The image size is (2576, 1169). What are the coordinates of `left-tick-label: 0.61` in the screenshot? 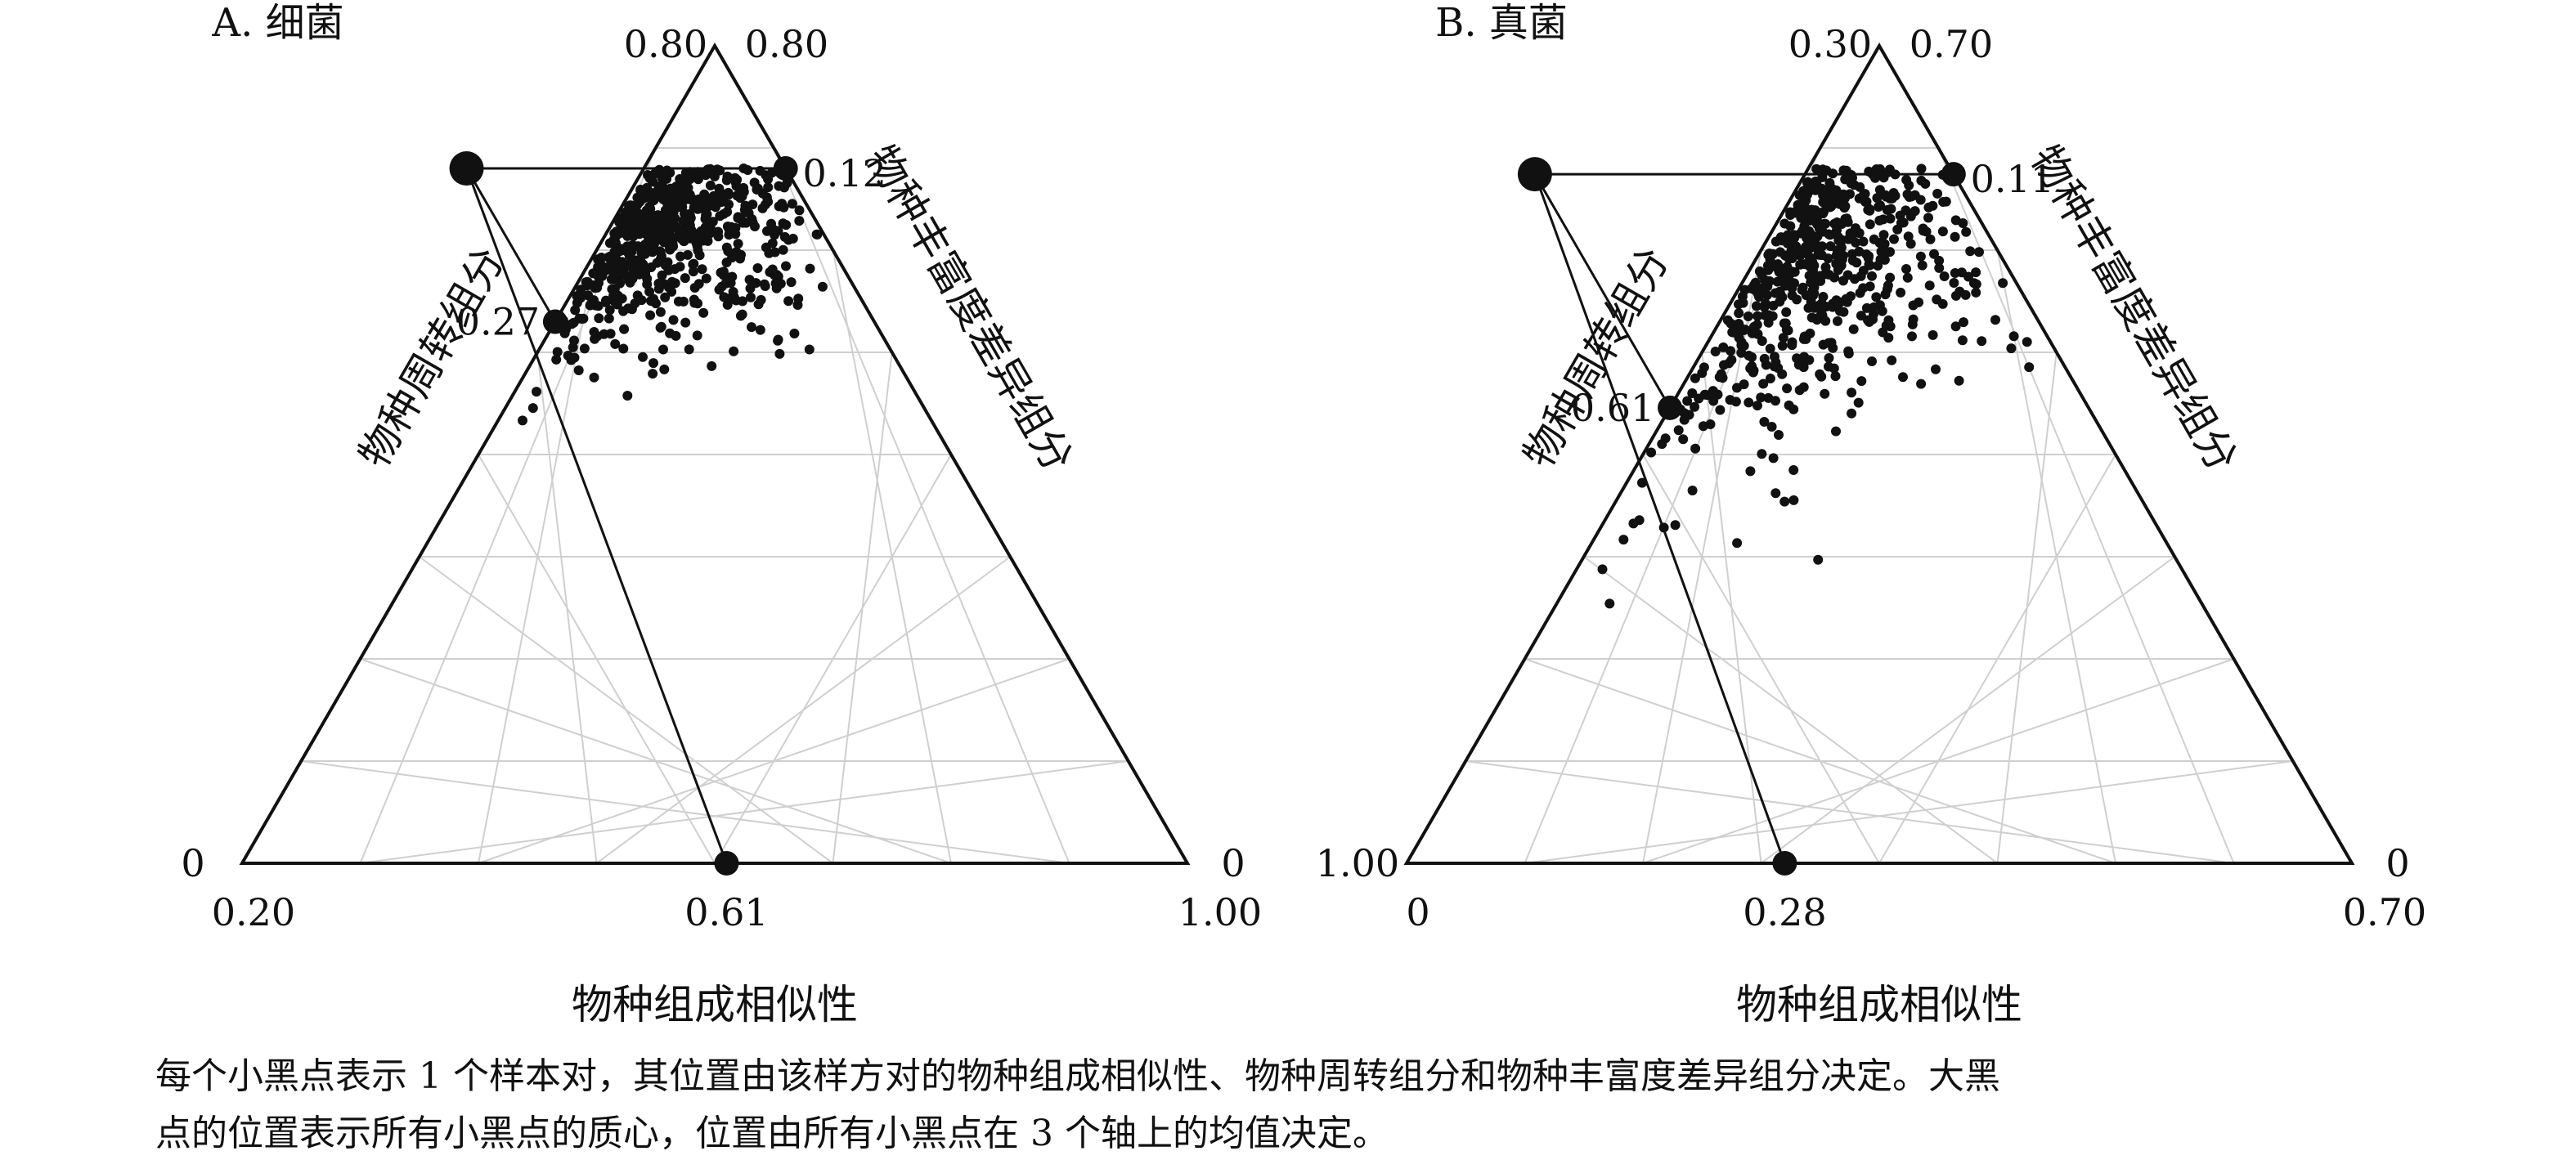 It's located at (1612, 408).